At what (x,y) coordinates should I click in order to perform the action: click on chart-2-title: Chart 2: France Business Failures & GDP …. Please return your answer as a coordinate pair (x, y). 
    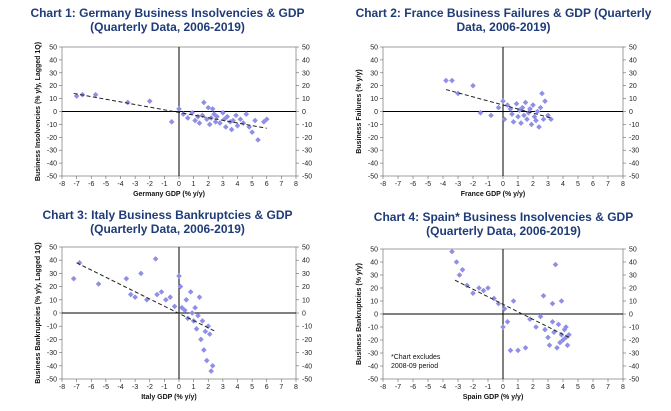
    Looking at the image, I should click on (503, 20).